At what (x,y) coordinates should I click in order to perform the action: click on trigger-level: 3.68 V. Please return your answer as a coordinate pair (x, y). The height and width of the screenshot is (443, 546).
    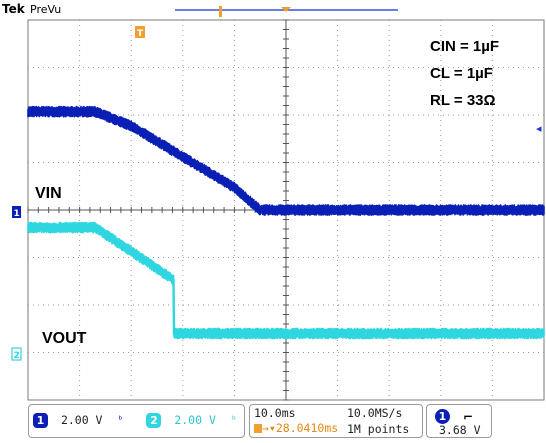
    Looking at the image, I should click on (460, 430).